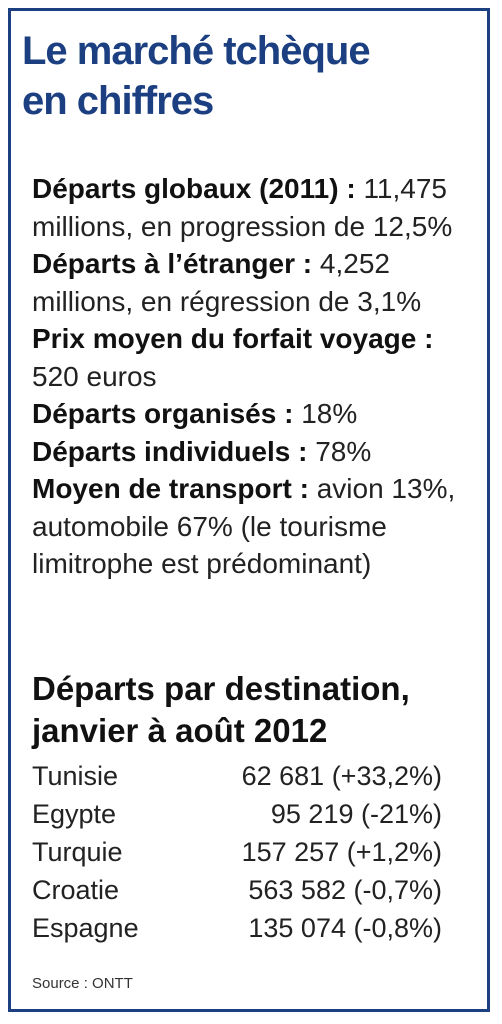  What do you see at coordinates (74, 814) in the screenshot?
I see `country-name: Egypte` at bounding box center [74, 814].